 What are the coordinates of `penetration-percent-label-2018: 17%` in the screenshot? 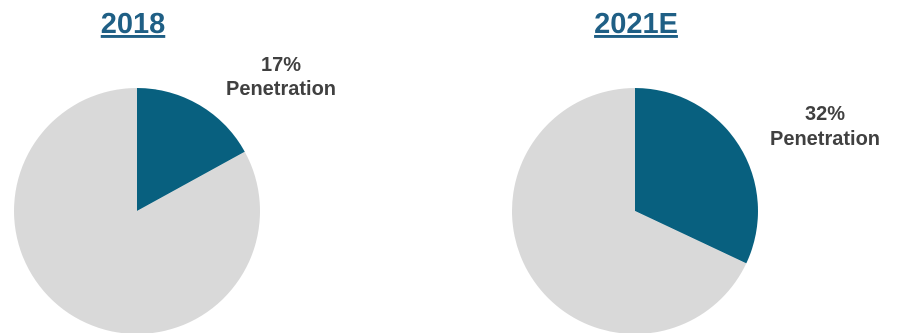 It's located at (281, 65).